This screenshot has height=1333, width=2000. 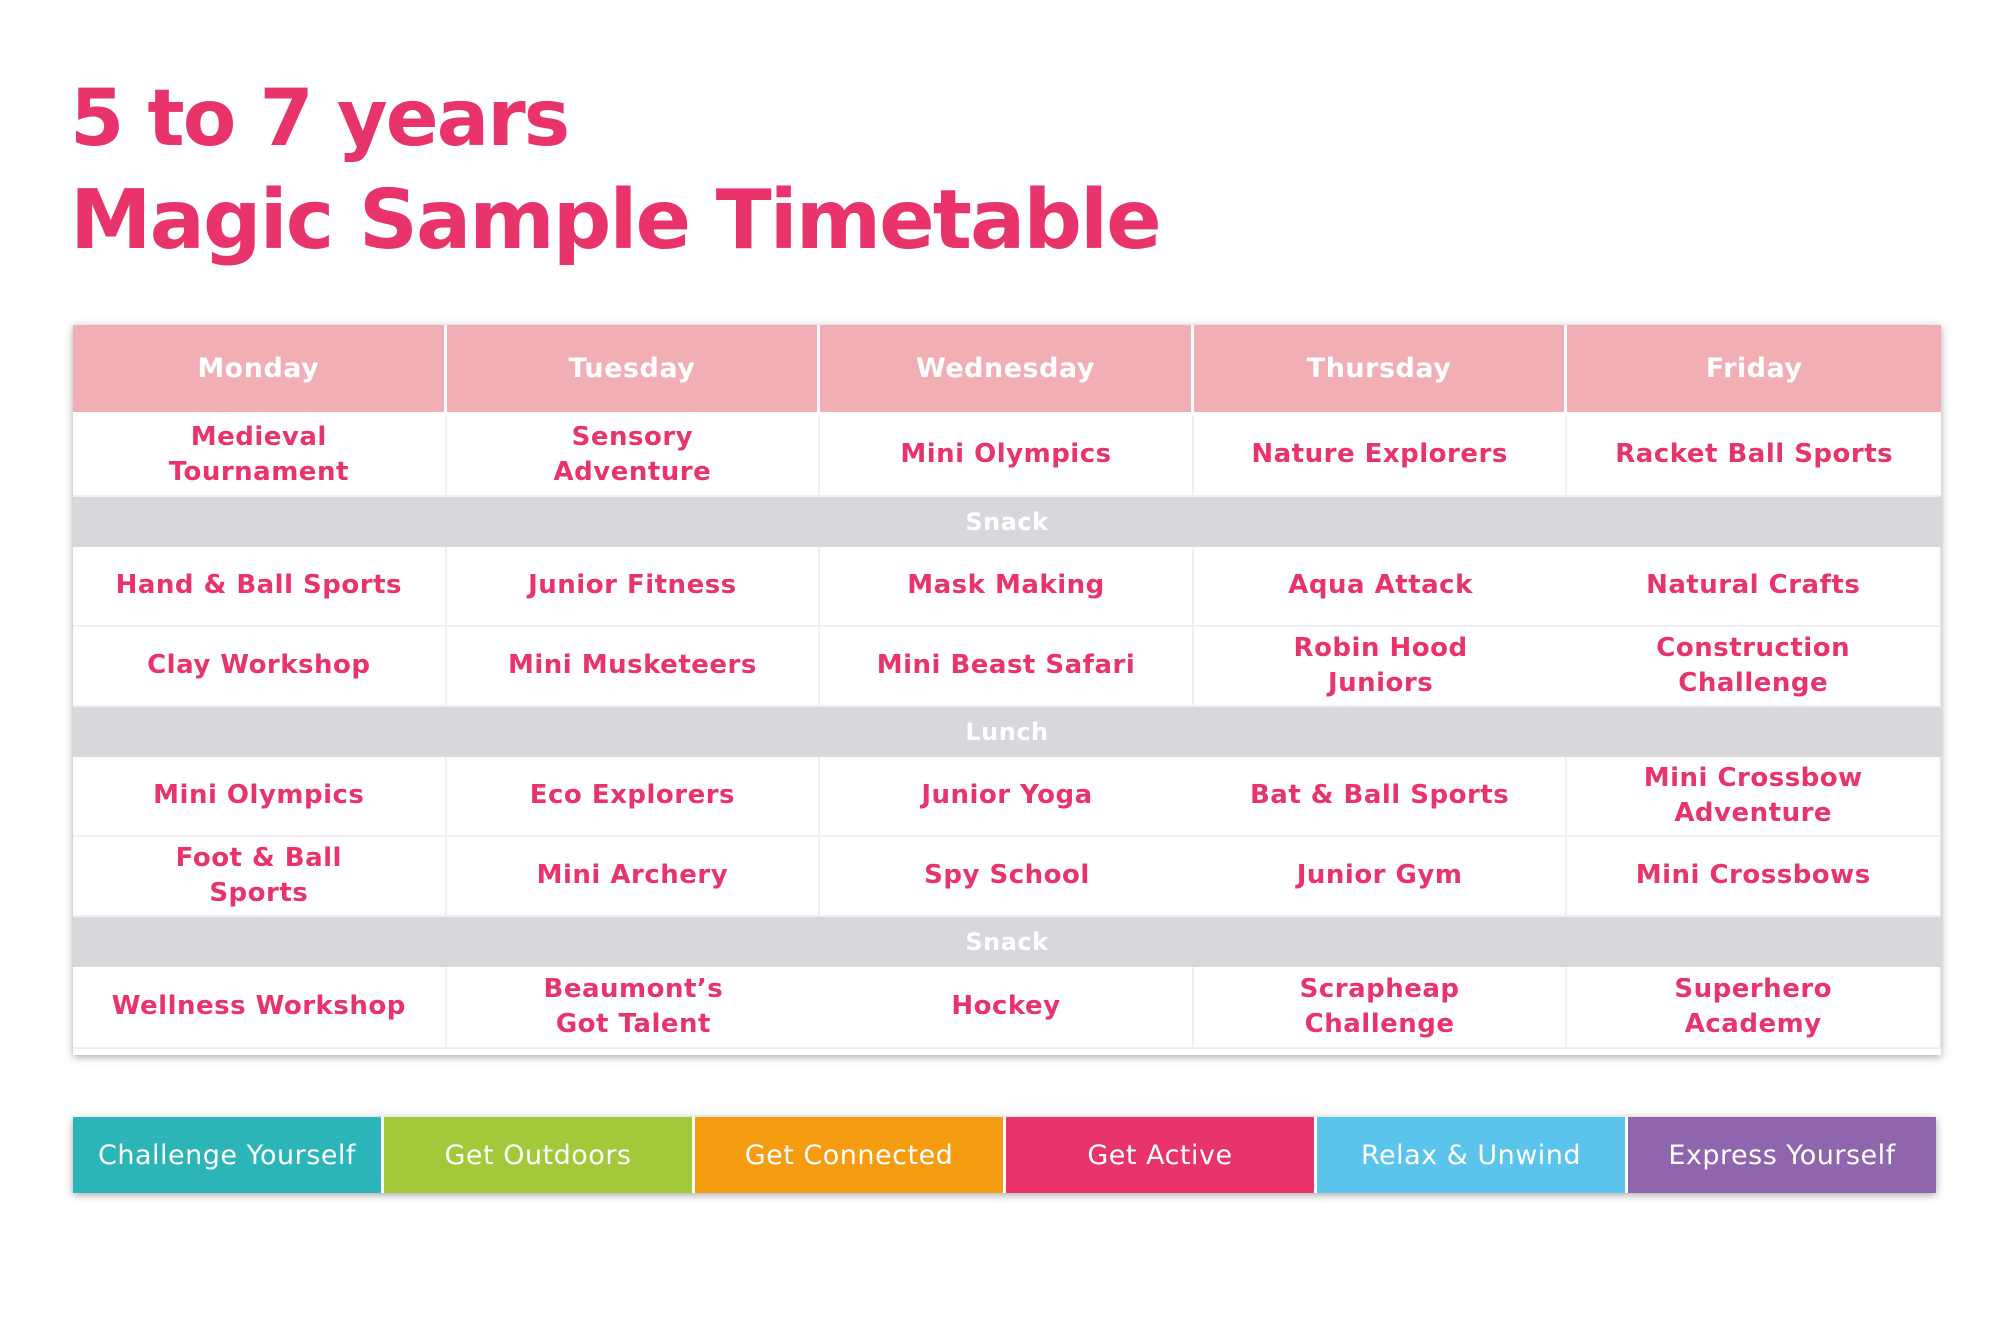 I want to click on activity-cell: Hockey, so click(x=1007, y=1008).